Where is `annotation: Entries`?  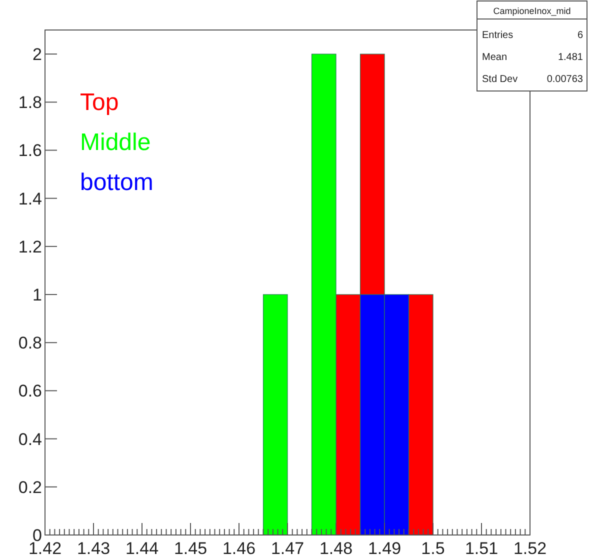
annotation: Entries is located at coordinates (498, 35).